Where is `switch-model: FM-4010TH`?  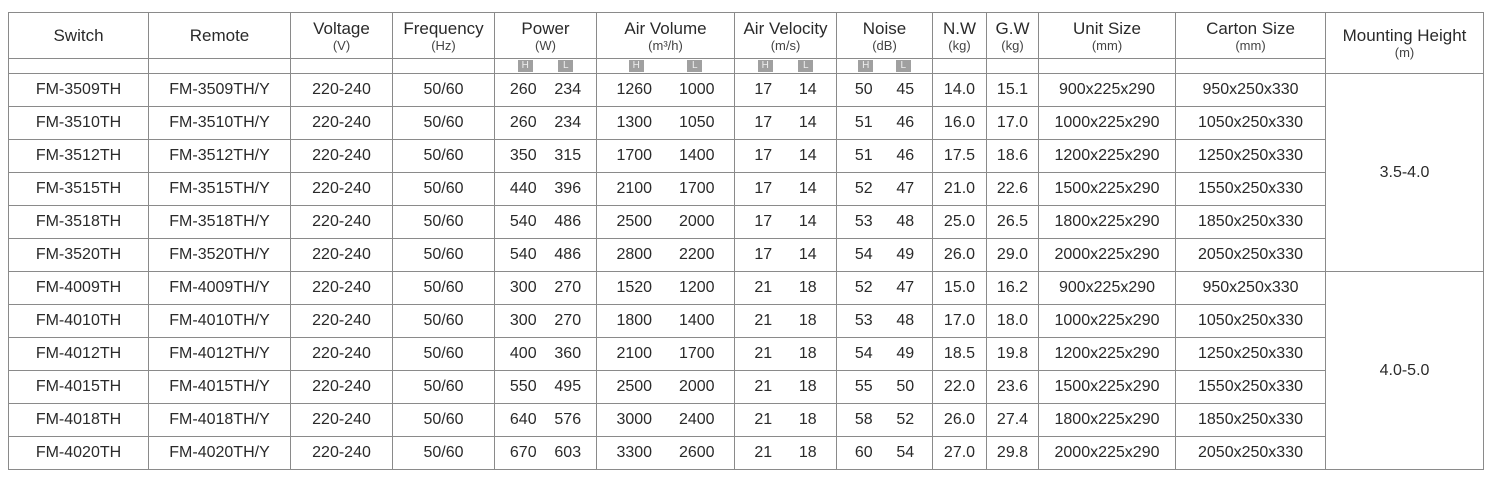 switch-model: FM-4010TH is located at coordinates (78, 321).